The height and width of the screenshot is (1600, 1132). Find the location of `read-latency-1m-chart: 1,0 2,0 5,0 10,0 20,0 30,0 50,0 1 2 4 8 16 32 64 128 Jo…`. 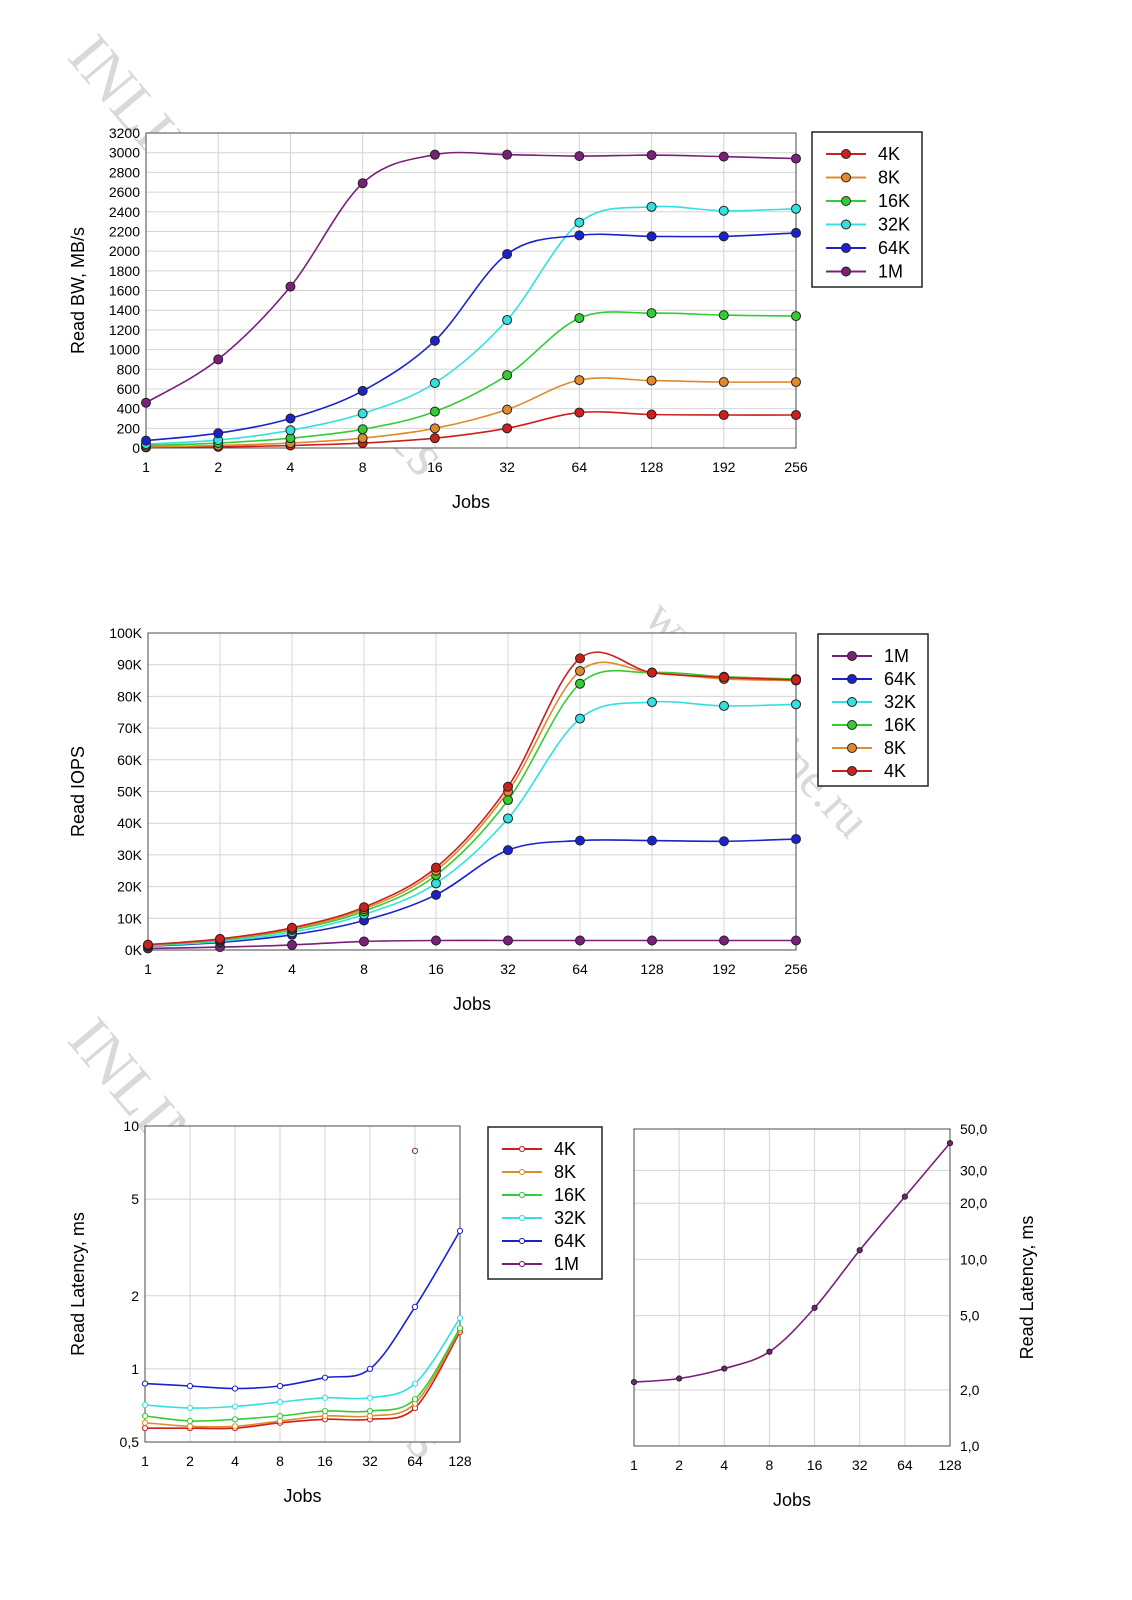

read-latency-1m-chart: 1,0 2,0 5,0 10,0 20,0 30,0 50,0 1 2 4 8 16 32 64 128 Jo… is located at coordinates (833, 1315).